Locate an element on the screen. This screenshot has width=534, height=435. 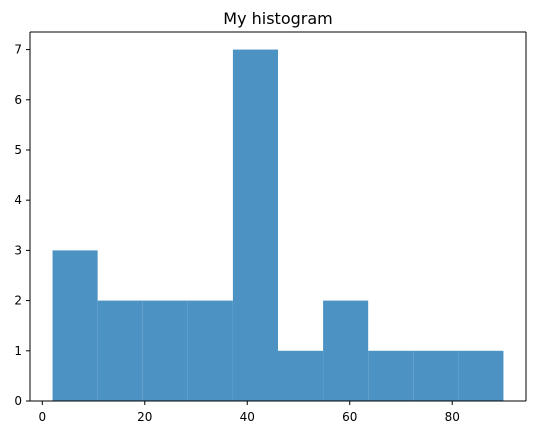
y-tick-label-1: 1 is located at coordinates (18, 351).